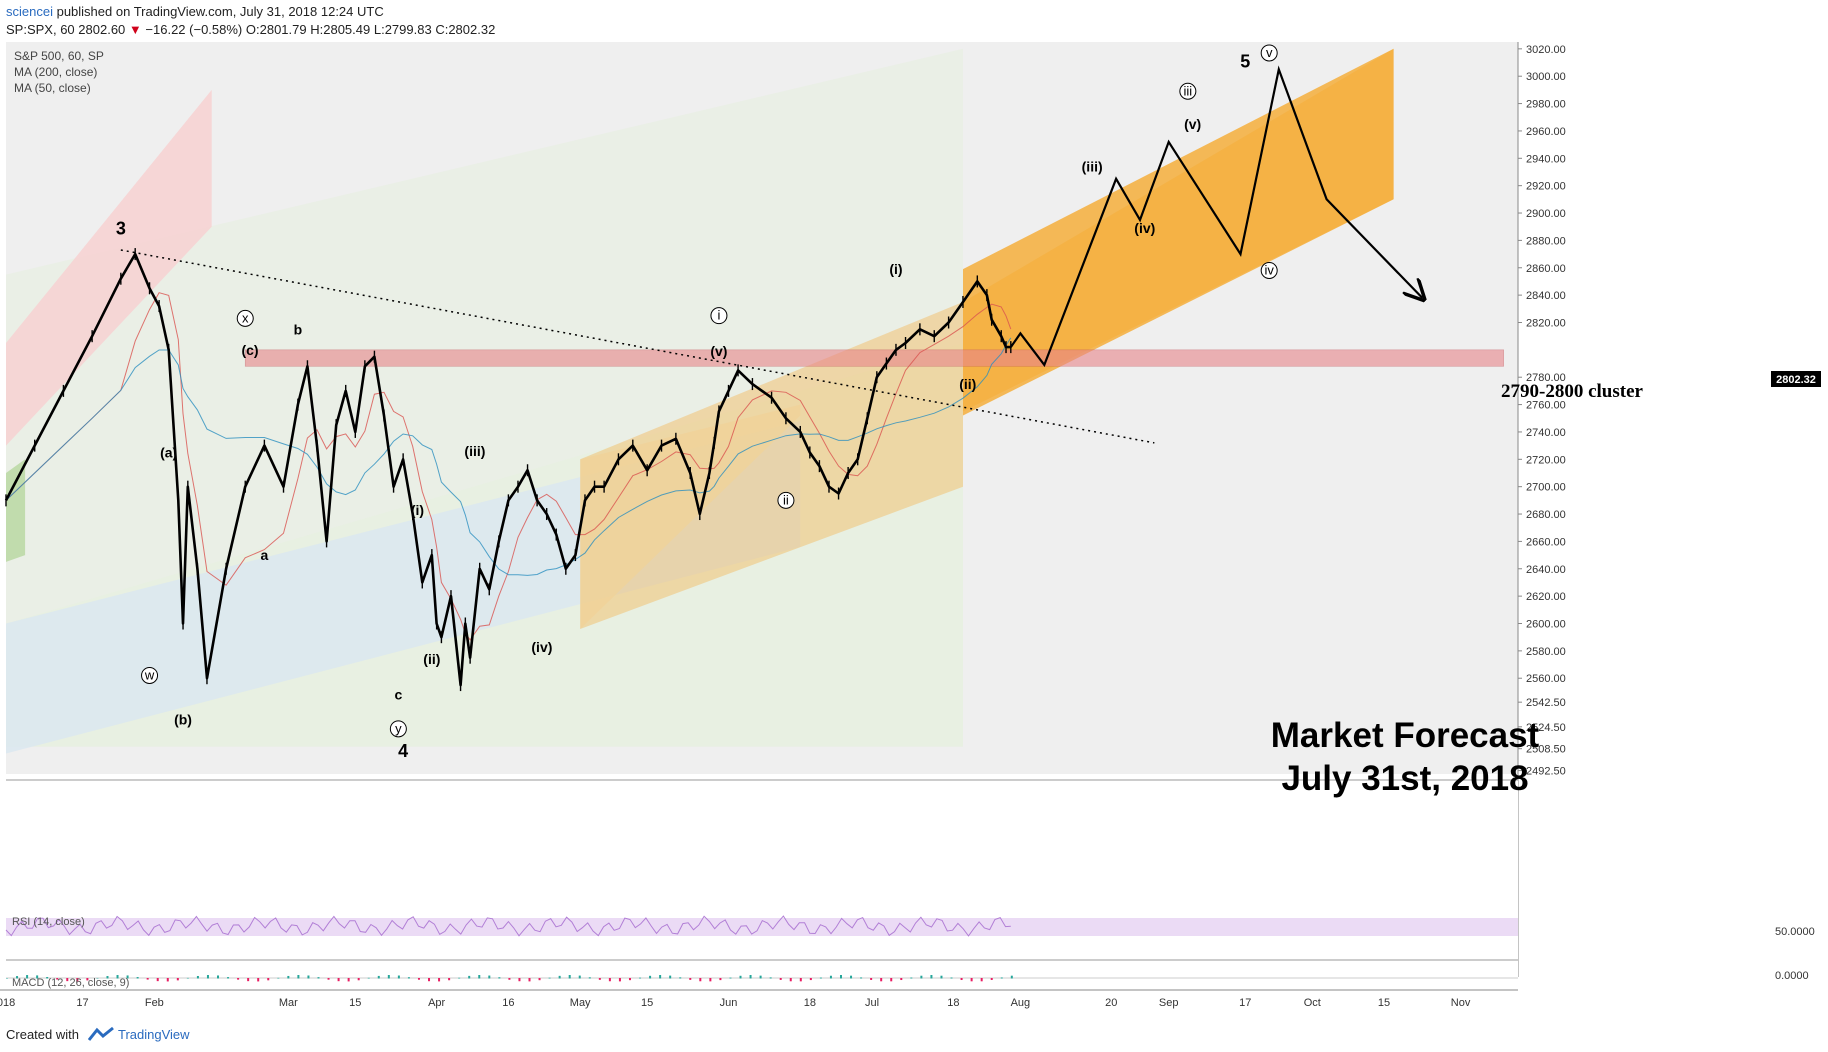 The image size is (1828, 1052). What do you see at coordinates (690, 516) in the screenshot?
I see `channel-tan` at bounding box center [690, 516].